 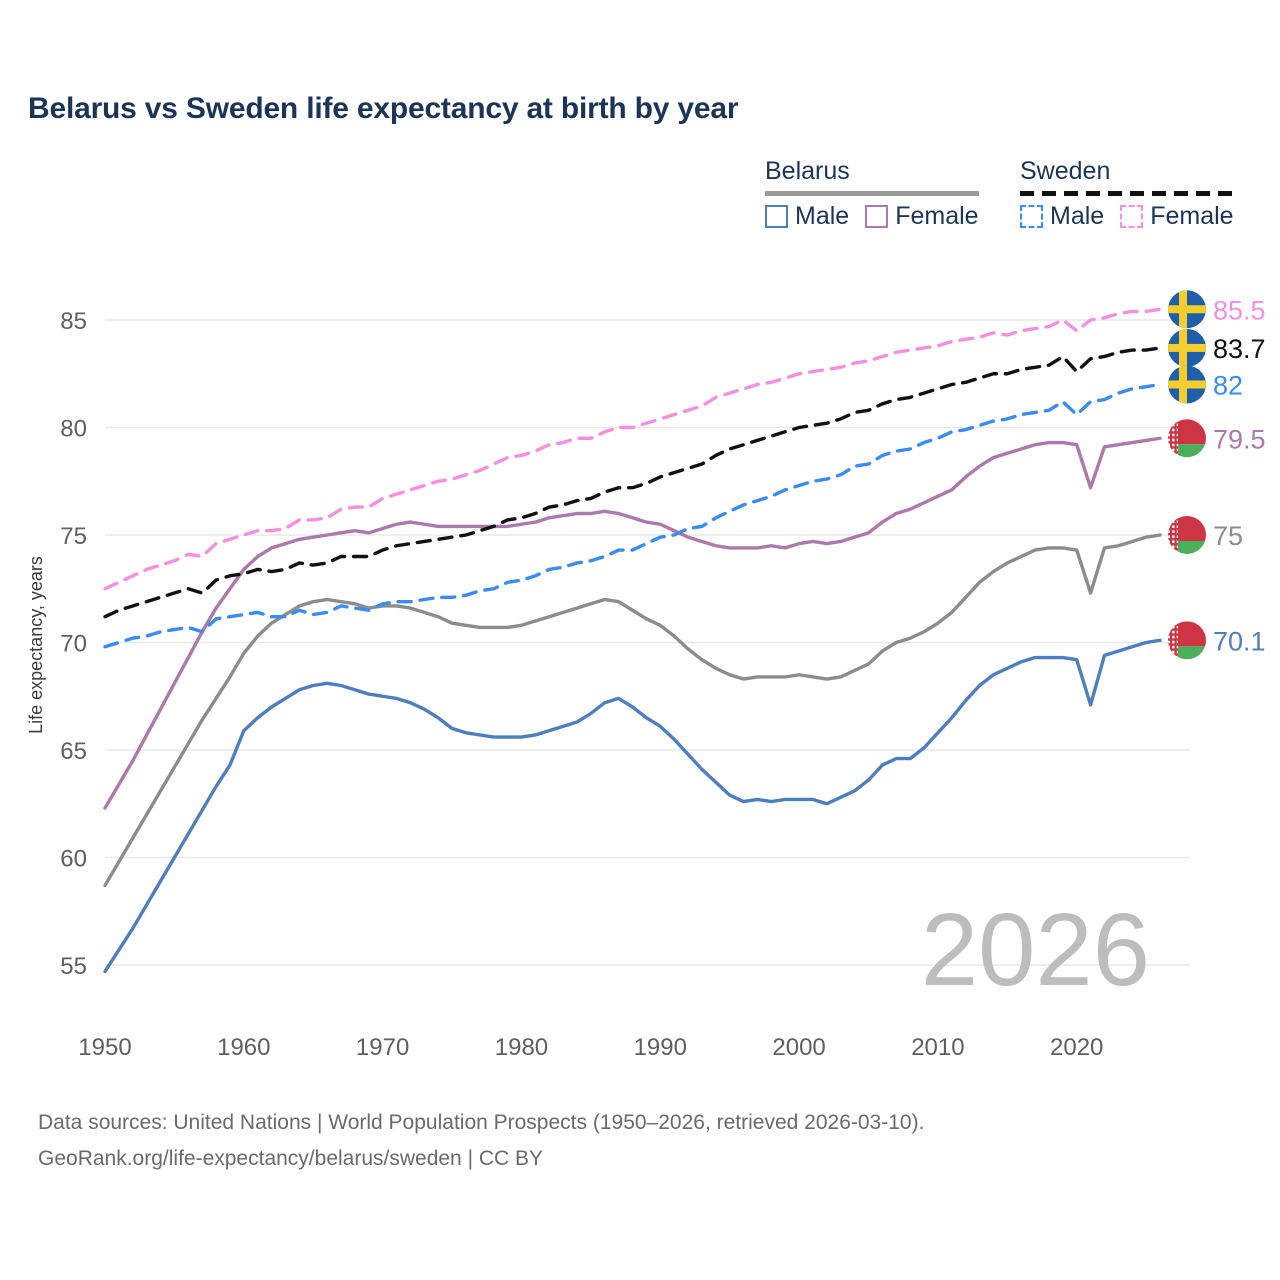 I want to click on legend-item-belarus-male: Male, so click(x=807, y=216).